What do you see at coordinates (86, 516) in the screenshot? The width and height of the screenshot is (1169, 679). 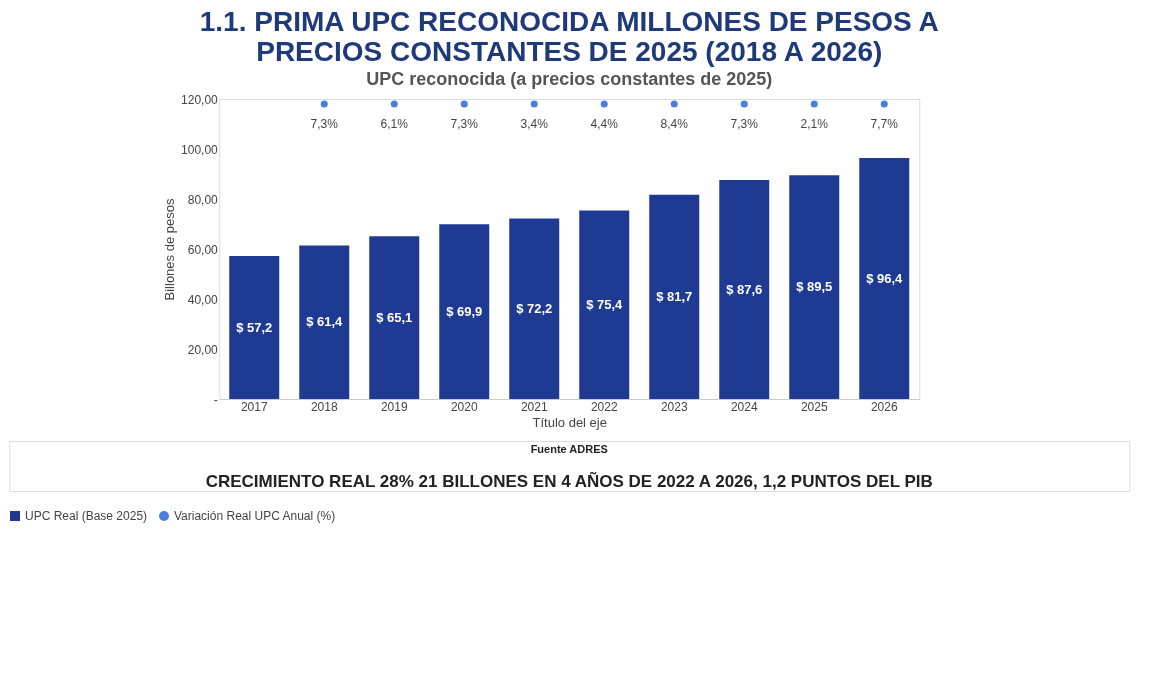 I see `legend-label: UPC Real (Base 2025)` at bounding box center [86, 516].